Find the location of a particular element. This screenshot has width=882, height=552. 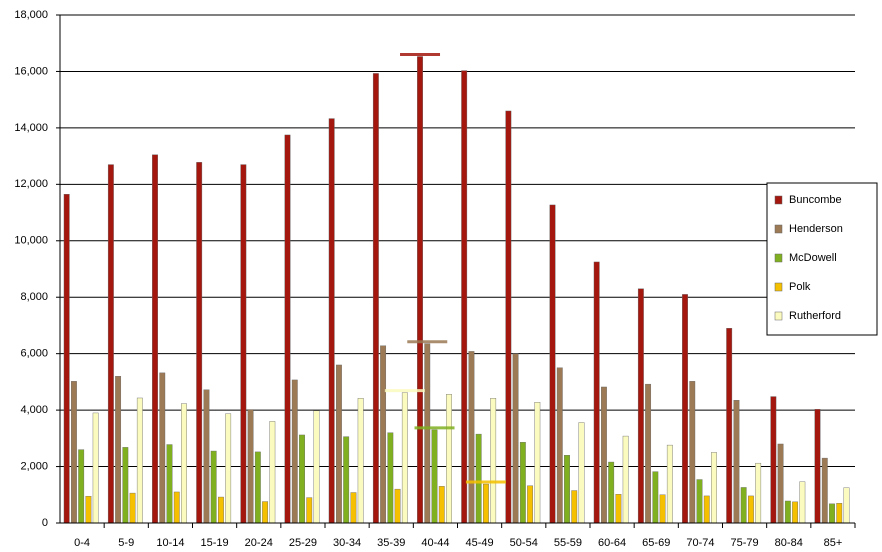

x-tick-label: 25-29 is located at coordinates (303, 543).